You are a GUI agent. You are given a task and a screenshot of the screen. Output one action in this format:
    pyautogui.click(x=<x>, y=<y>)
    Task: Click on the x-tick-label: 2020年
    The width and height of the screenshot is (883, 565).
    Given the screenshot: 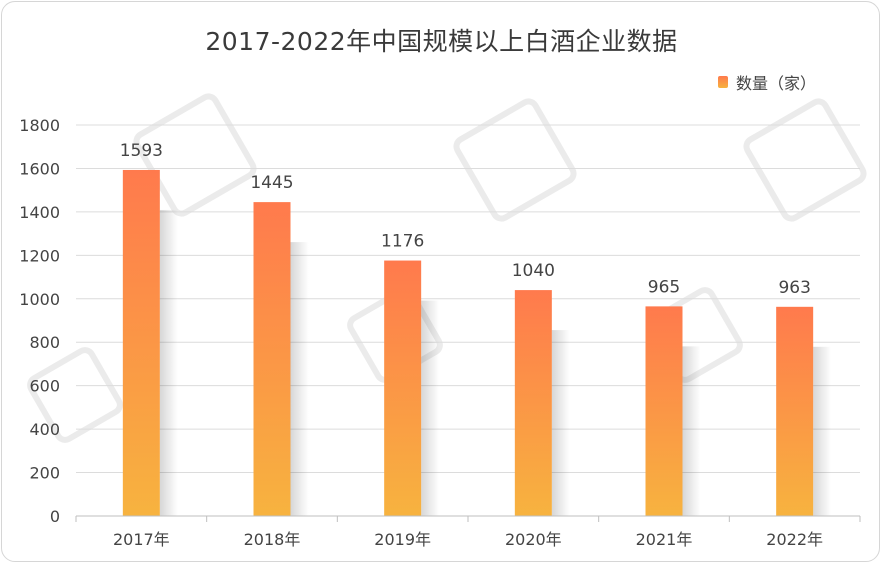 What is the action you would take?
    pyautogui.click(x=533, y=539)
    